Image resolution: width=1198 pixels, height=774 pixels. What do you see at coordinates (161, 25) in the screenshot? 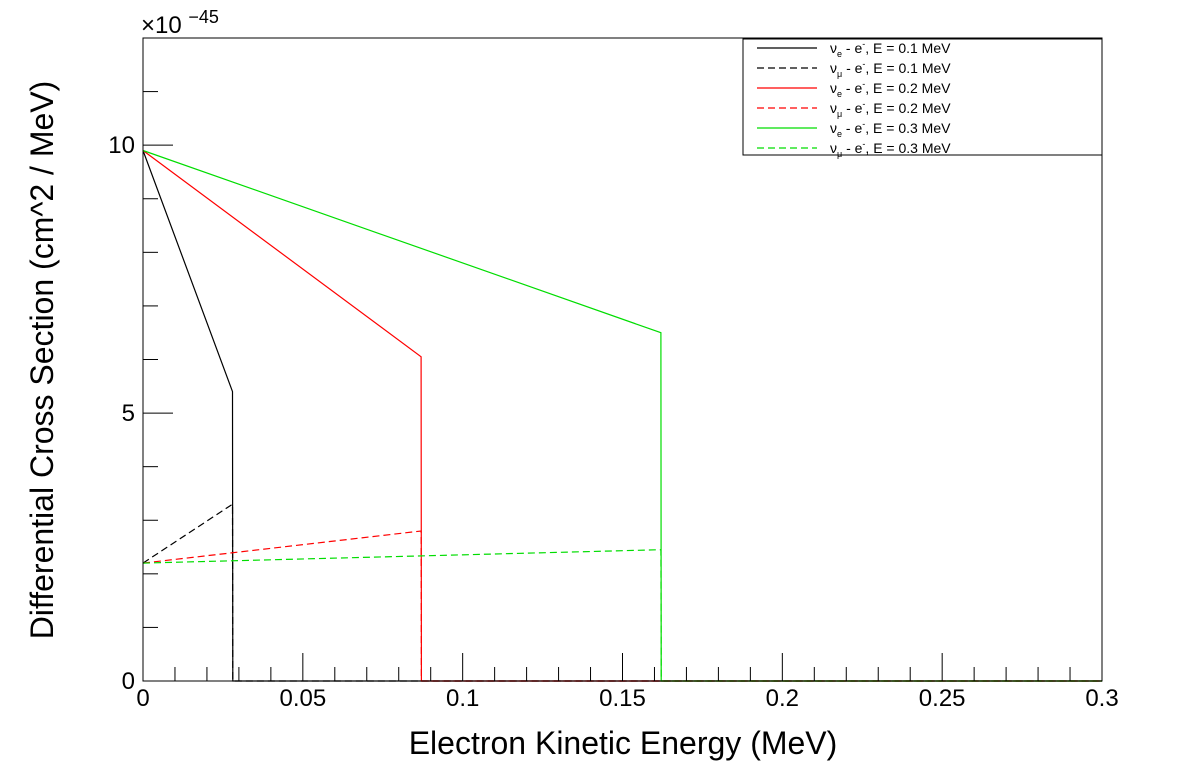
I see `y-axis-multiplier-base: ×10` at bounding box center [161, 25].